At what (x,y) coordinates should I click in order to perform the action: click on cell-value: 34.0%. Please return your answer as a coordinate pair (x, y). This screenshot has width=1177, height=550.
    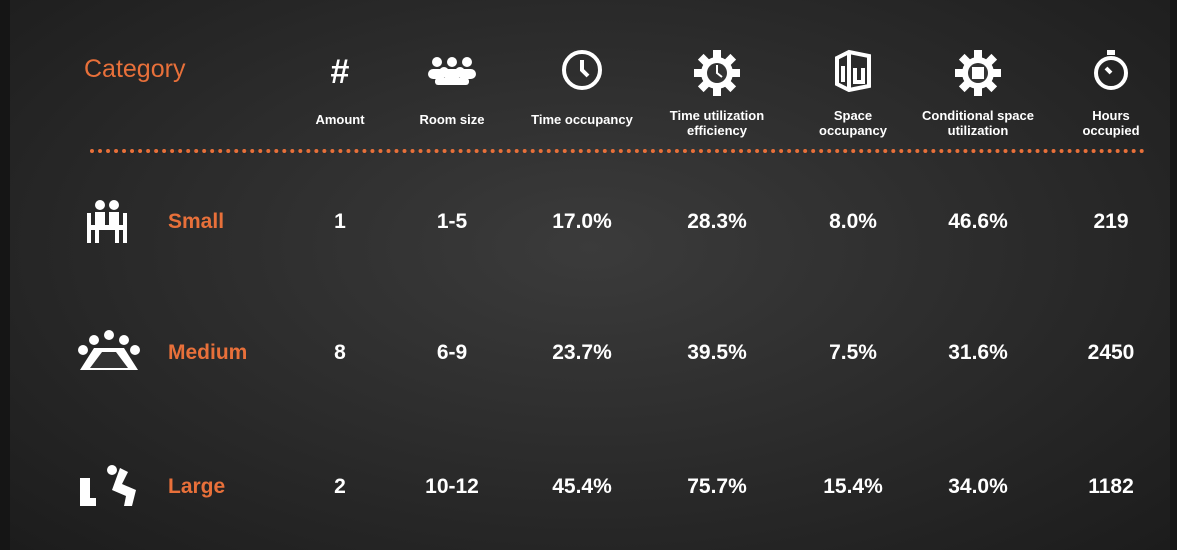
    Looking at the image, I should click on (978, 486).